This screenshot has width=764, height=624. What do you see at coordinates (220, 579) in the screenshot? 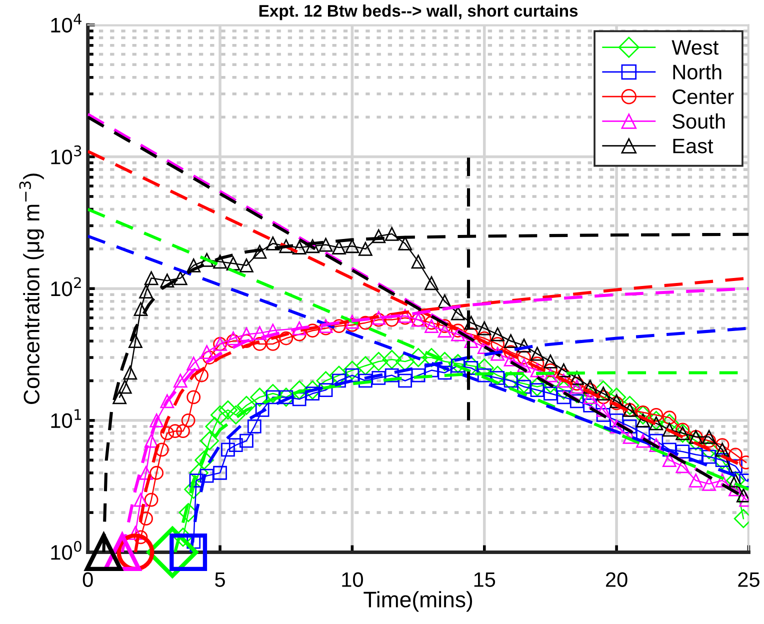
I see `x-tick-label: 5` at bounding box center [220, 579].